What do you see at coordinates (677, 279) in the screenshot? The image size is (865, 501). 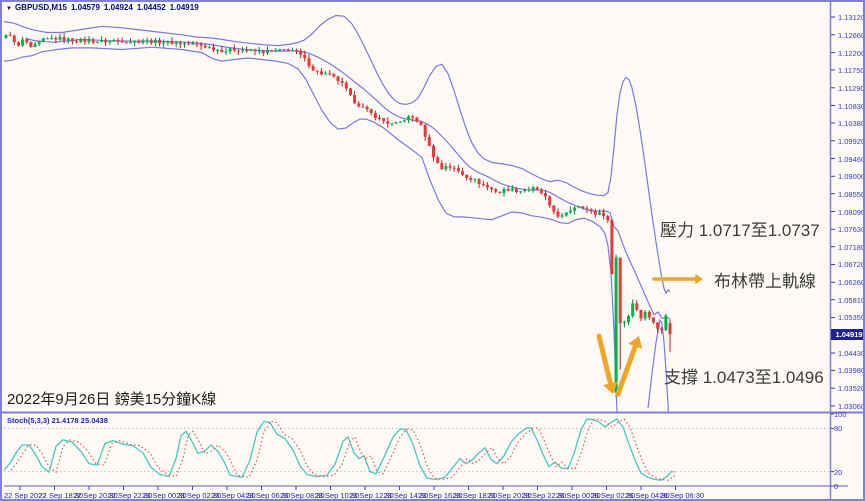 I see `upper-band-arrow` at bounding box center [677, 279].